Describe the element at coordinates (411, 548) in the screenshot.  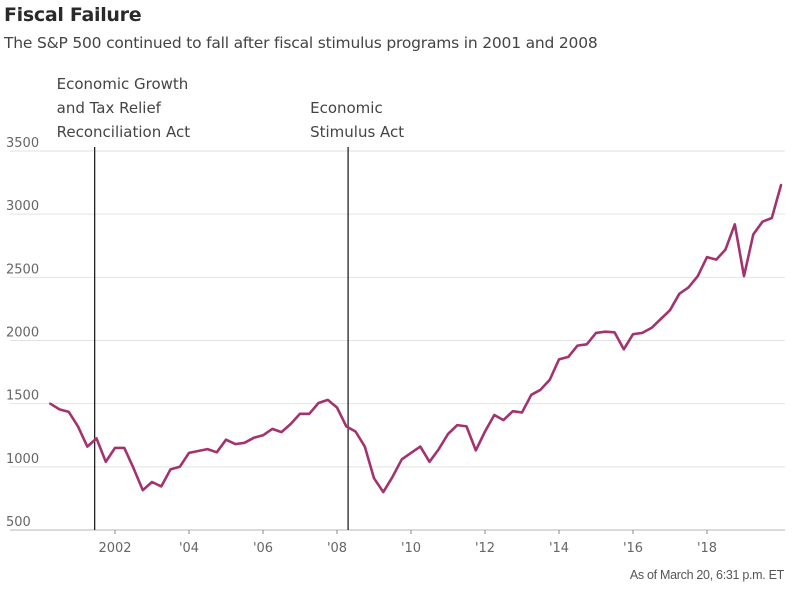
I see `x-tick-label: '10` at that location.